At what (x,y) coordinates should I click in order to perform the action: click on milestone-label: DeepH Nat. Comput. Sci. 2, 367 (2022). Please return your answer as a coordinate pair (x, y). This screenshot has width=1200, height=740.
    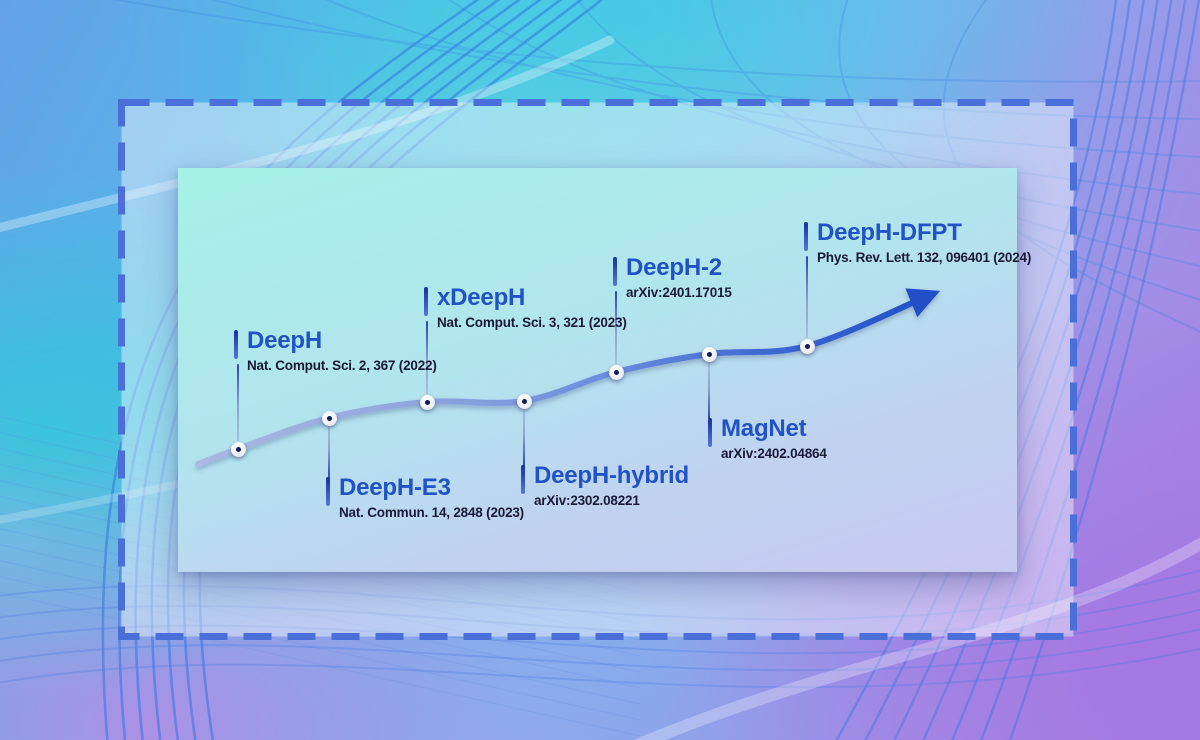
    Looking at the image, I should click on (335, 350).